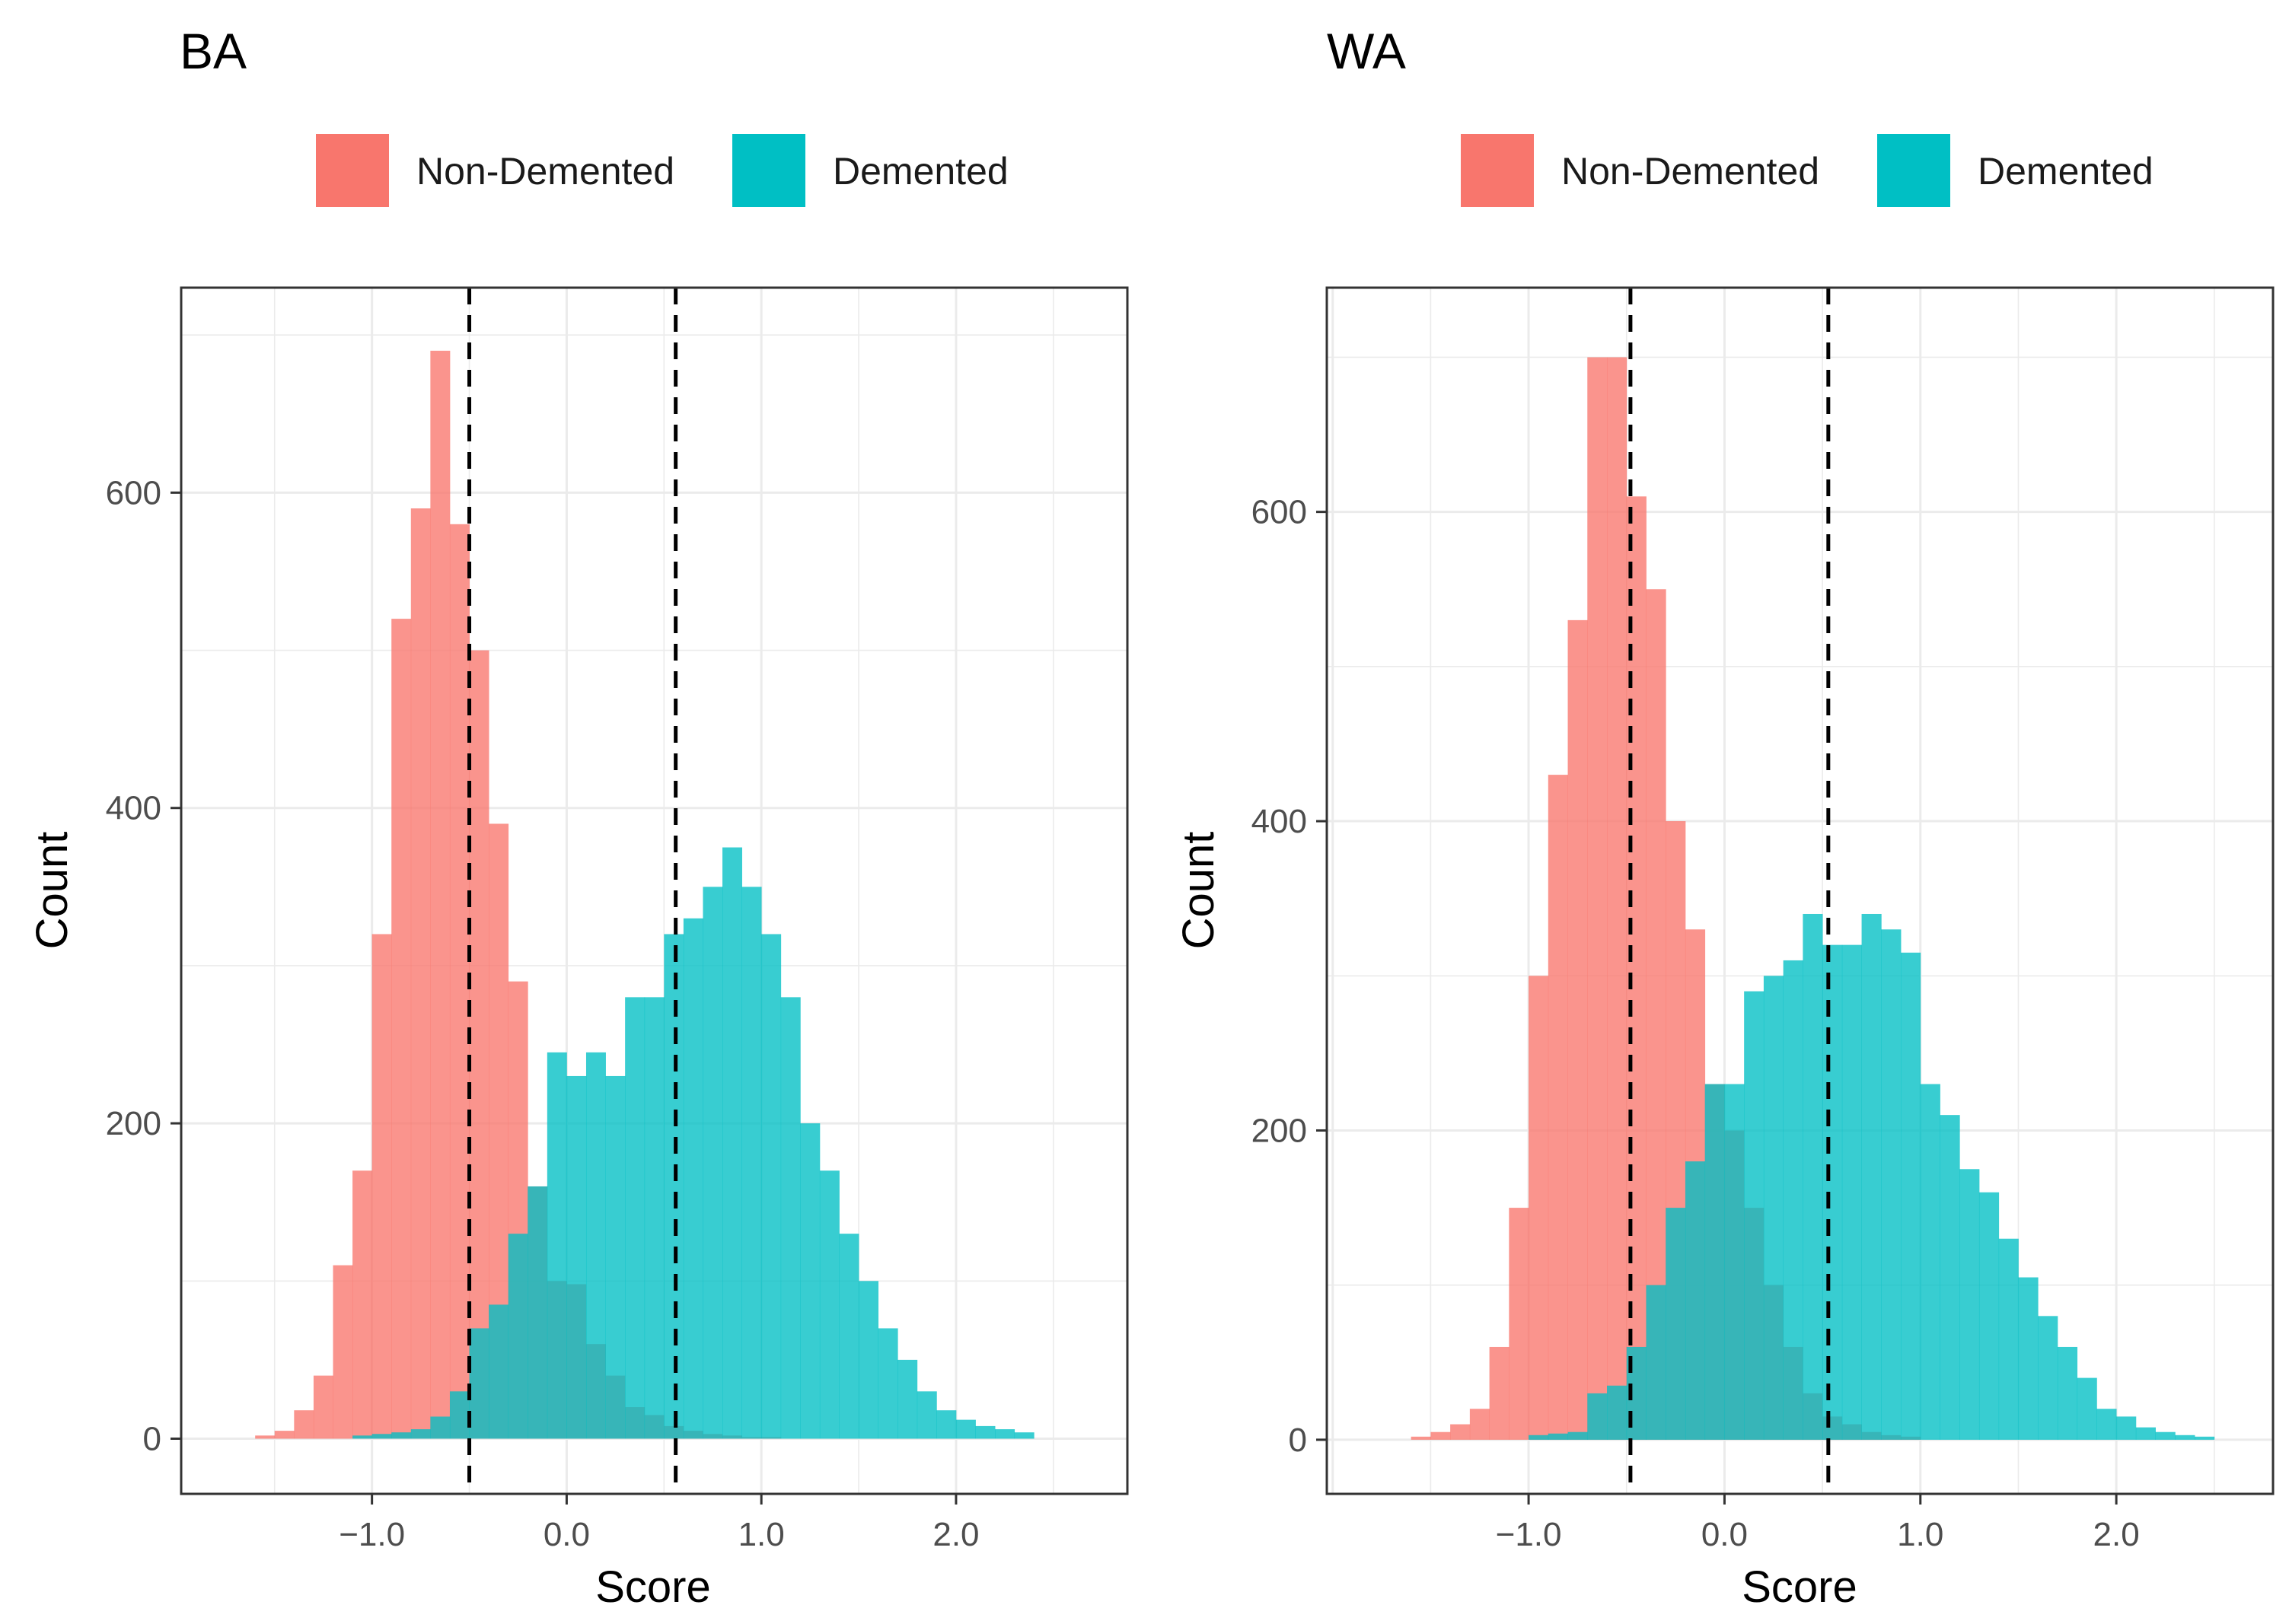 This screenshot has height=1624, width=2289. I want to click on panel-wa-legend: Non-Demented Demented, so click(1807, 170).